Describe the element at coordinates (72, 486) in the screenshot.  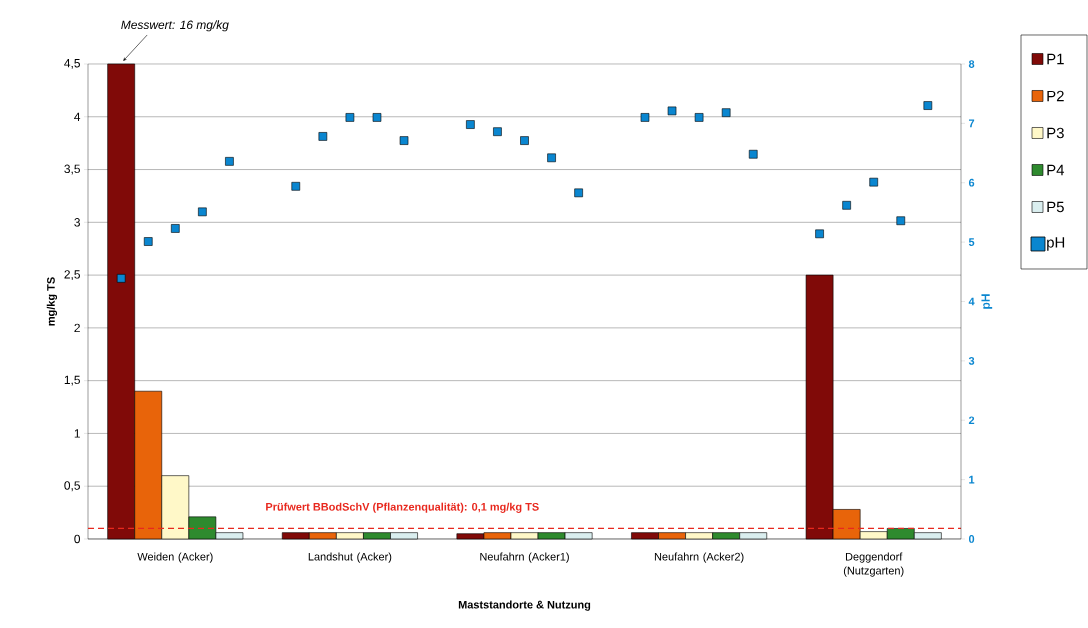
I see `y-tick-label: 0,5` at that location.